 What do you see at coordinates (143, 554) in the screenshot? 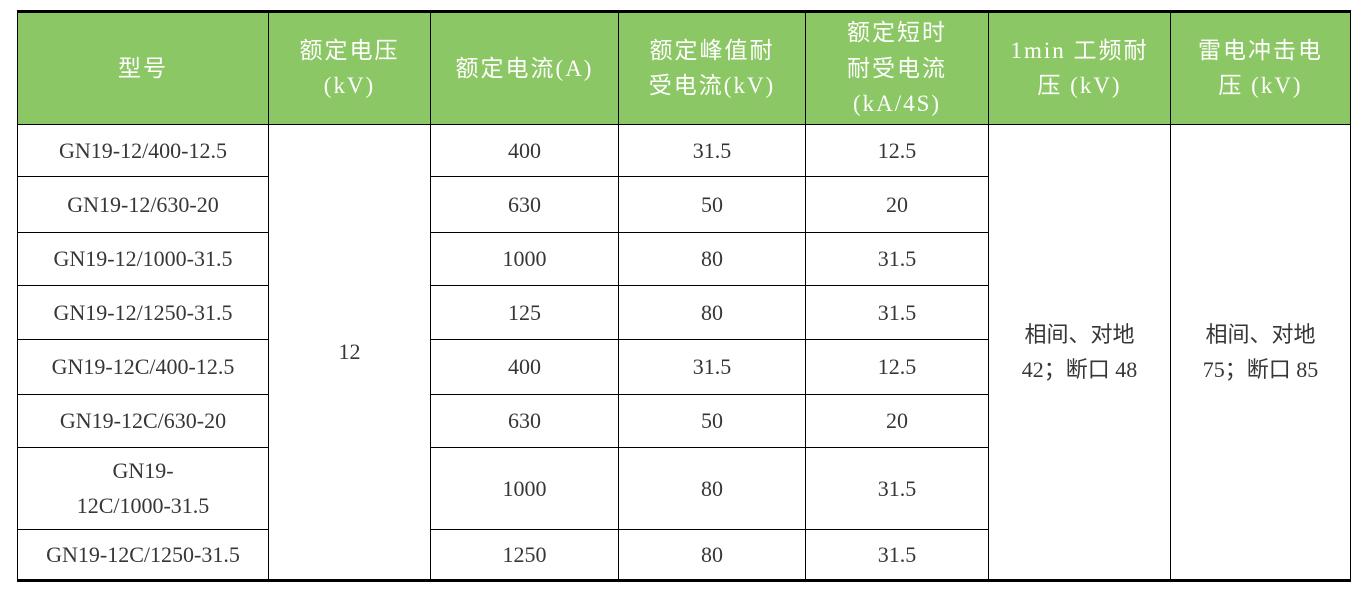
I see `model-cell: GN19-12C/1250-31.5` at bounding box center [143, 554].